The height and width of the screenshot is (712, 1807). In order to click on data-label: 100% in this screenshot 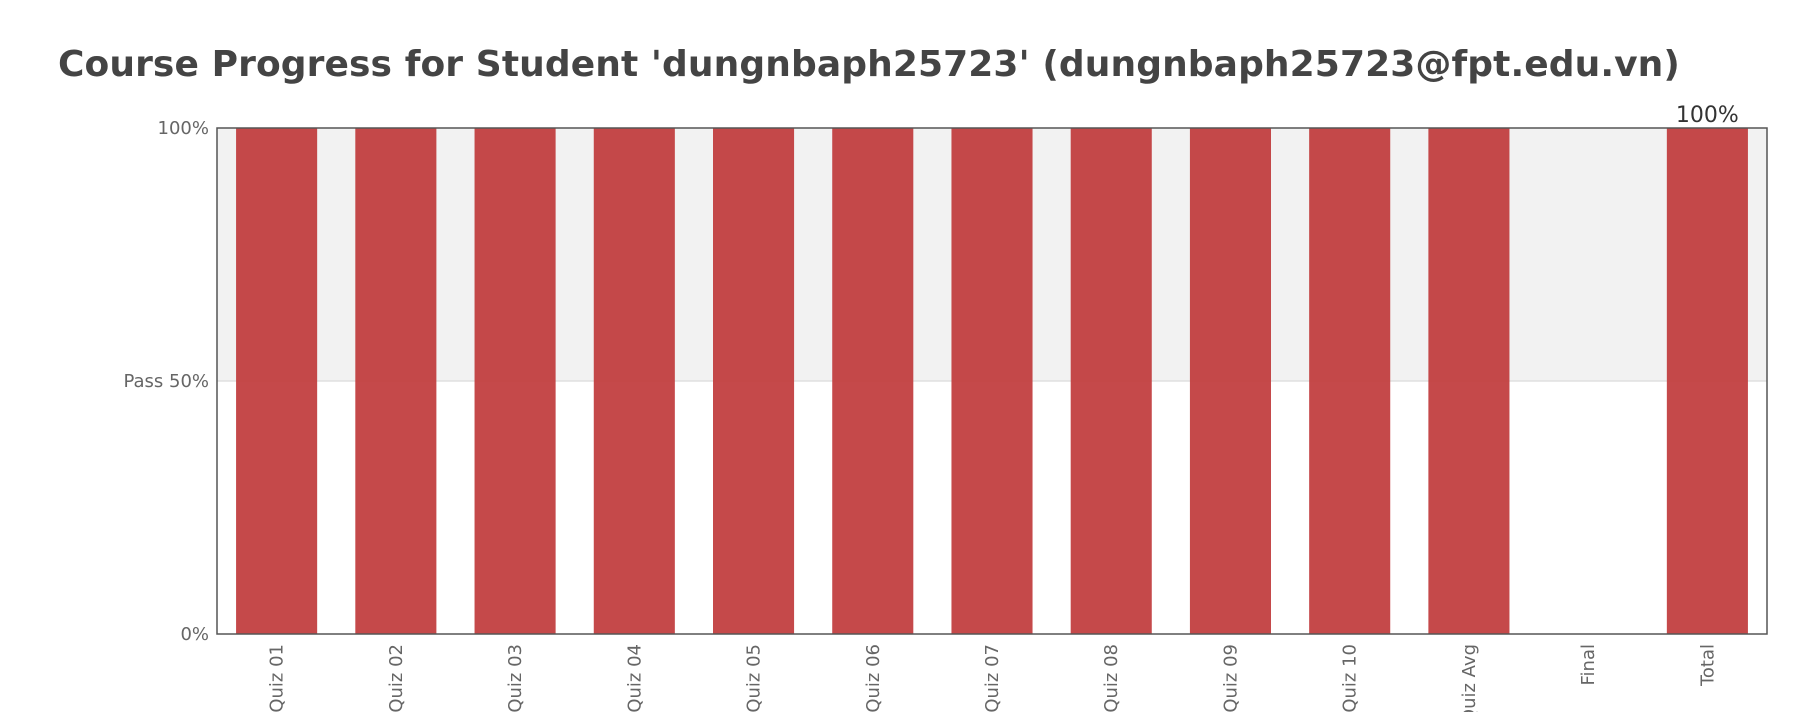, I will do `click(1707, 115)`.